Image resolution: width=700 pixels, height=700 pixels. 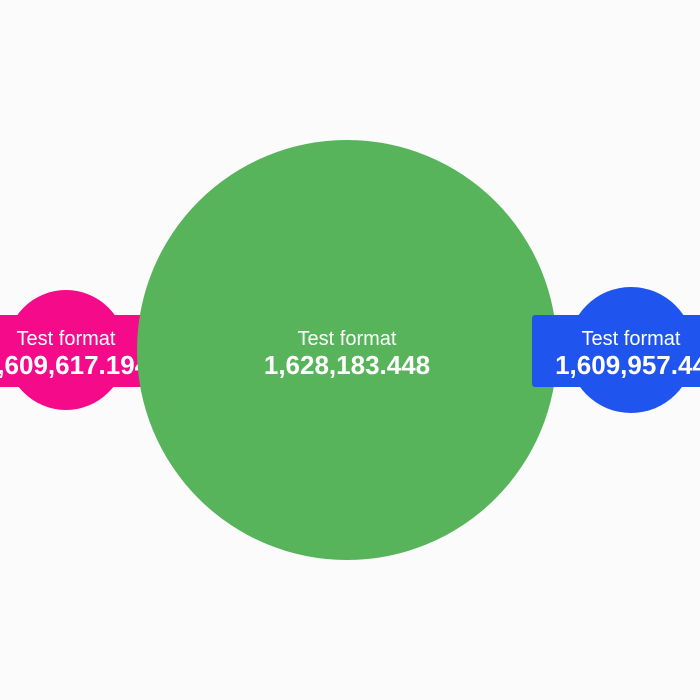 I want to click on bubble-left: Test format 1,609,617.194, so click(x=82, y=350).